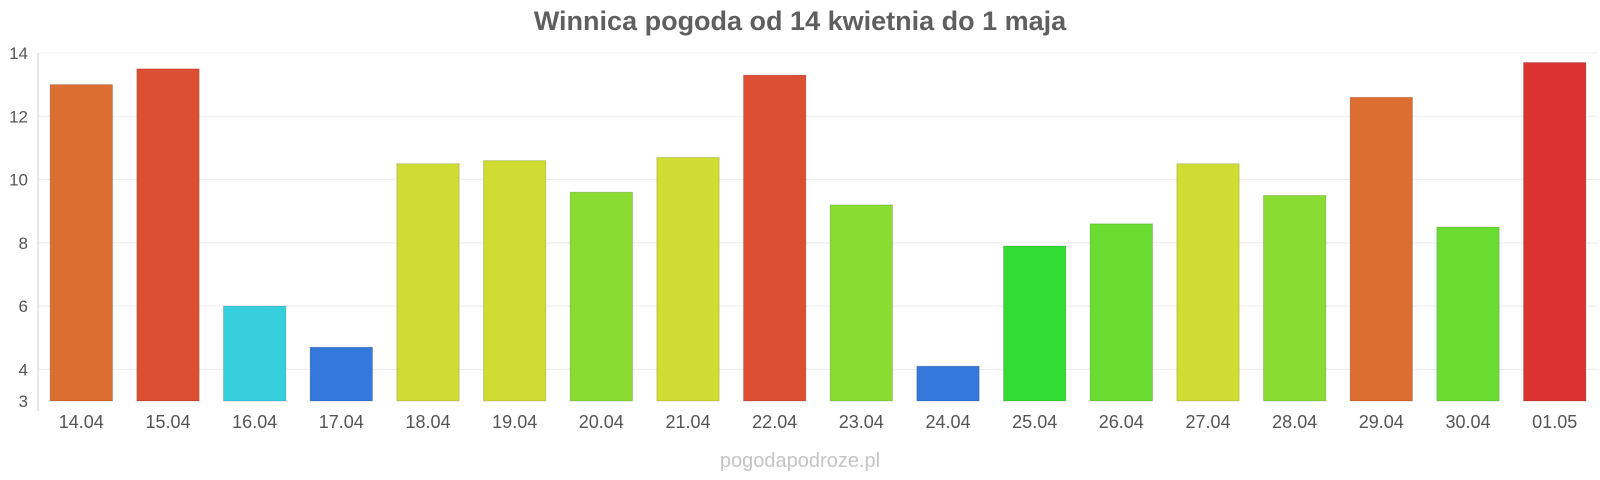 This screenshot has width=1600, height=480. Describe the element at coordinates (81, 422) in the screenshot. I see `x-tick-label: 14.04` at that location.